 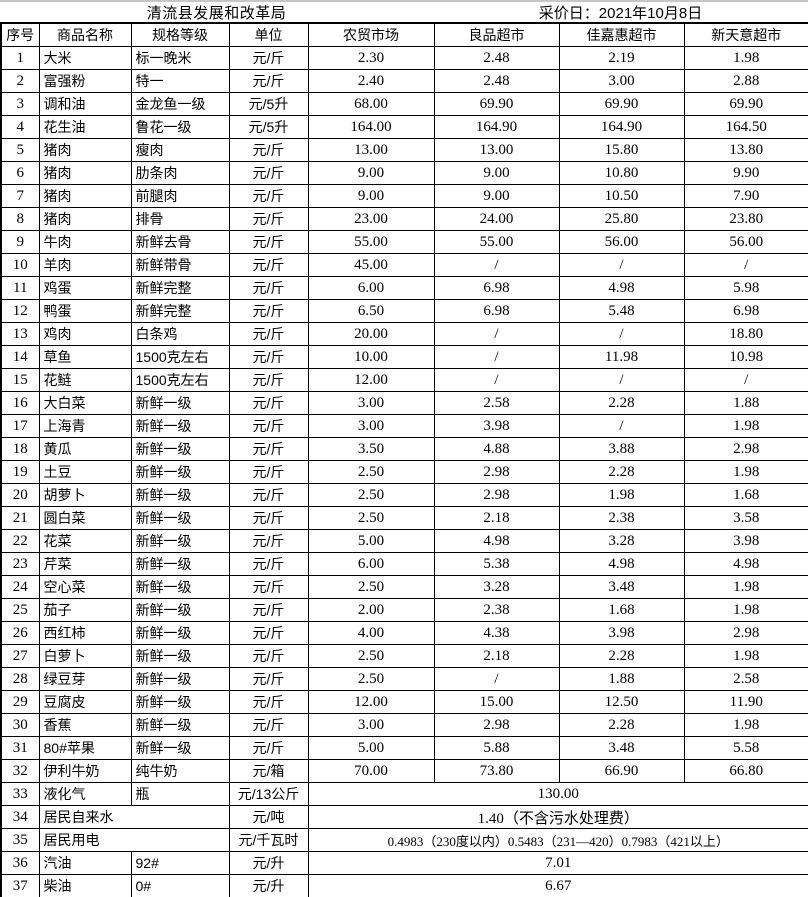 I want to click on cell-price-jiajiahui-market: 2.28, so click(x=621, y=725).